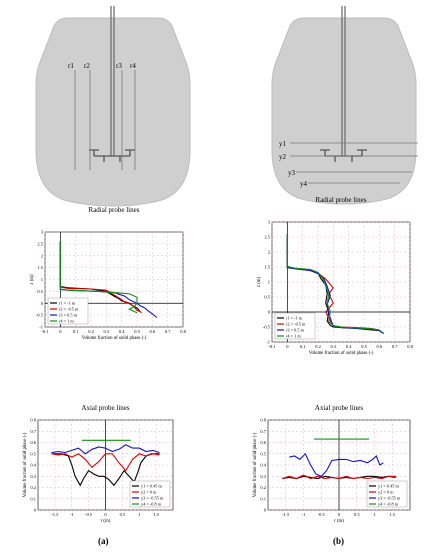 The width and height of the screenshot is (438, 555). I want to click on y-tick-label: 2, so click(269, 252).